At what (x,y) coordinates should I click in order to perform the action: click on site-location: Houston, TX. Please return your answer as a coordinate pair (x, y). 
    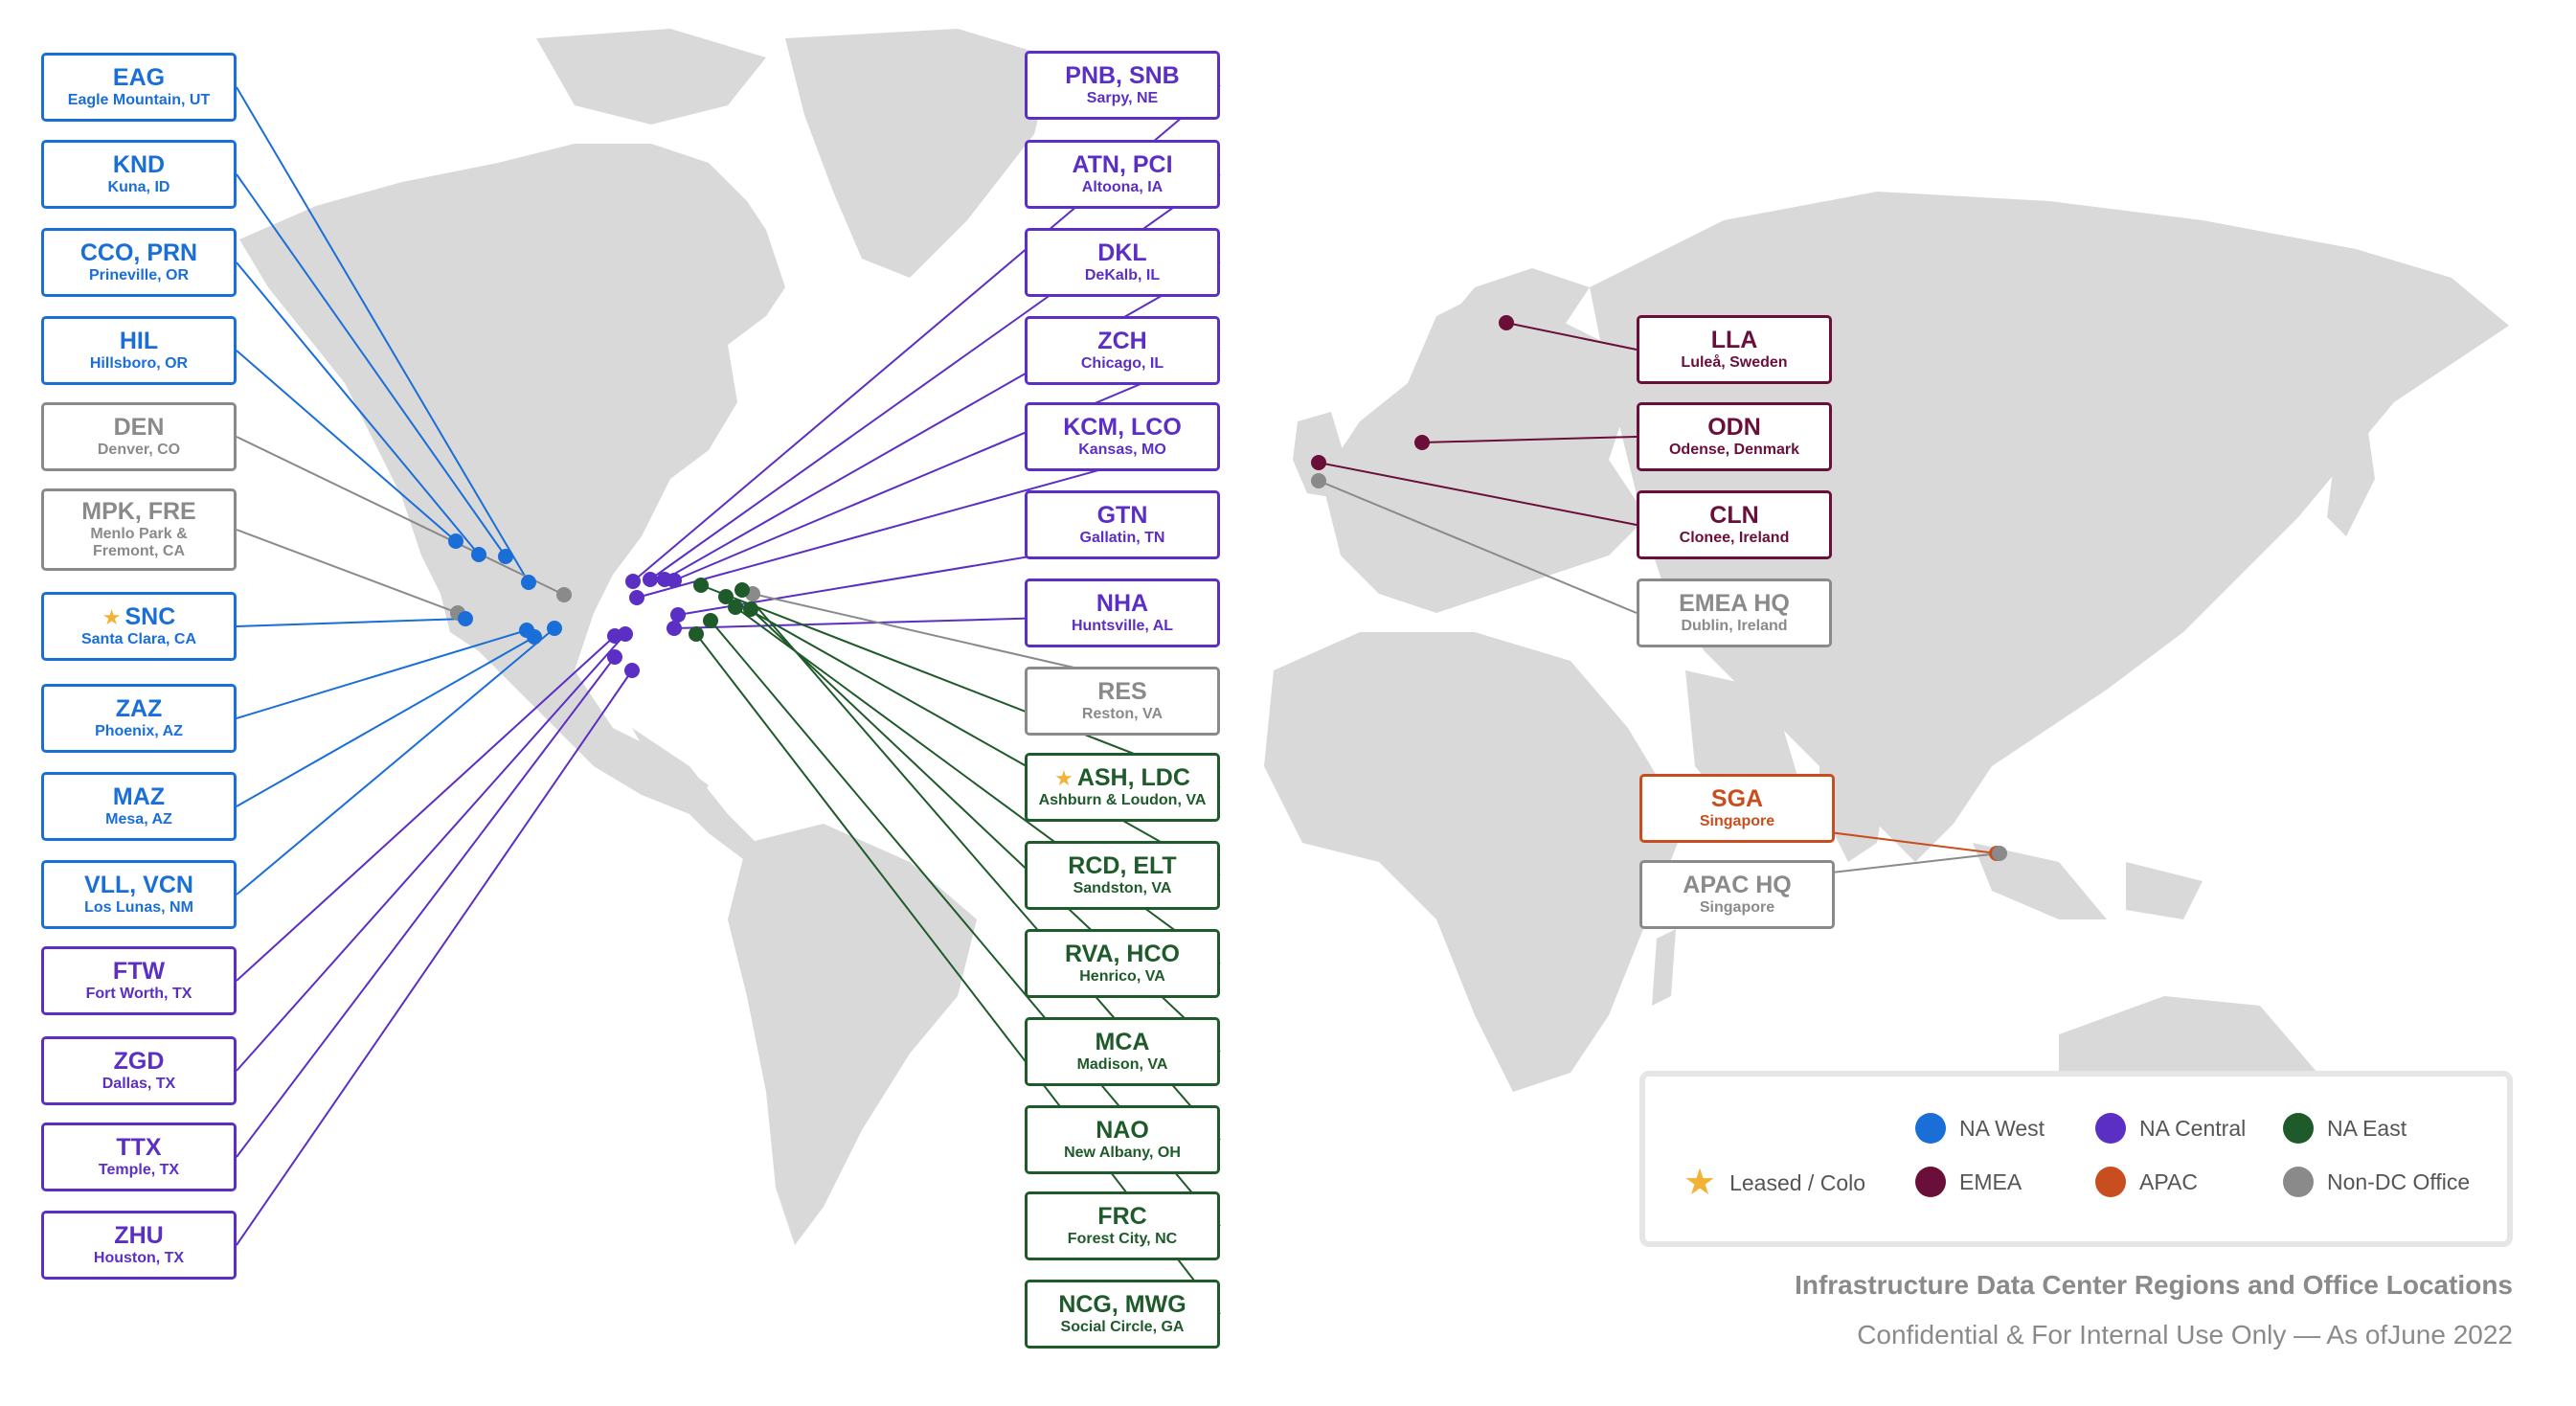
    Looking at the image, I should click on (139, 1258).